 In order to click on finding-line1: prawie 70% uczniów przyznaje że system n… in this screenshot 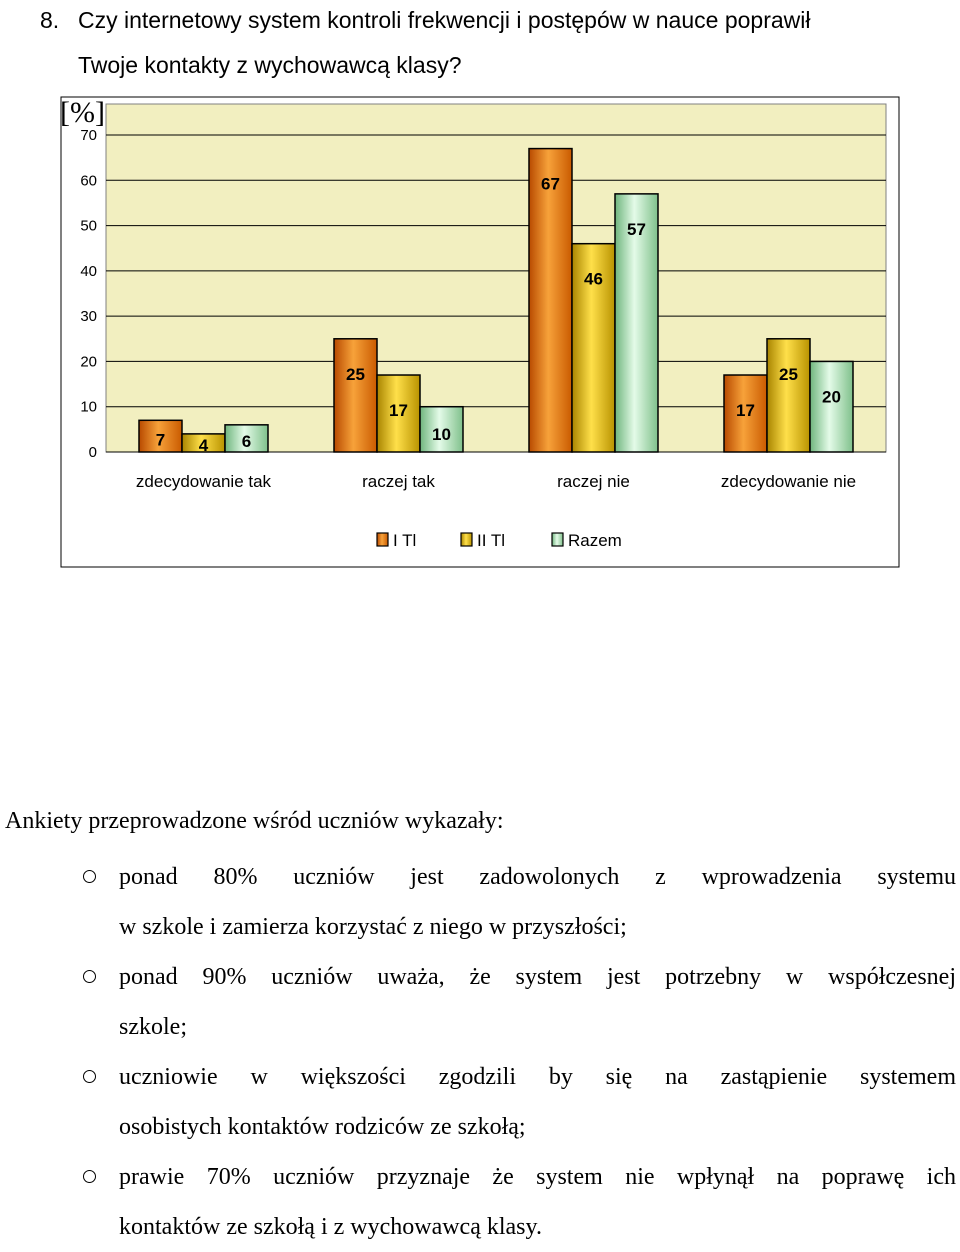, I will do `click(537, 1177)`.